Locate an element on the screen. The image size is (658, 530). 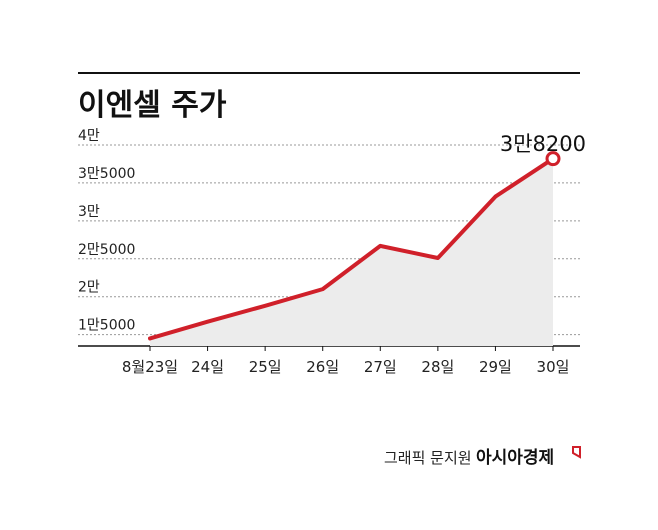
x-tick-label: 28일 is located at coordinates (437, 367).